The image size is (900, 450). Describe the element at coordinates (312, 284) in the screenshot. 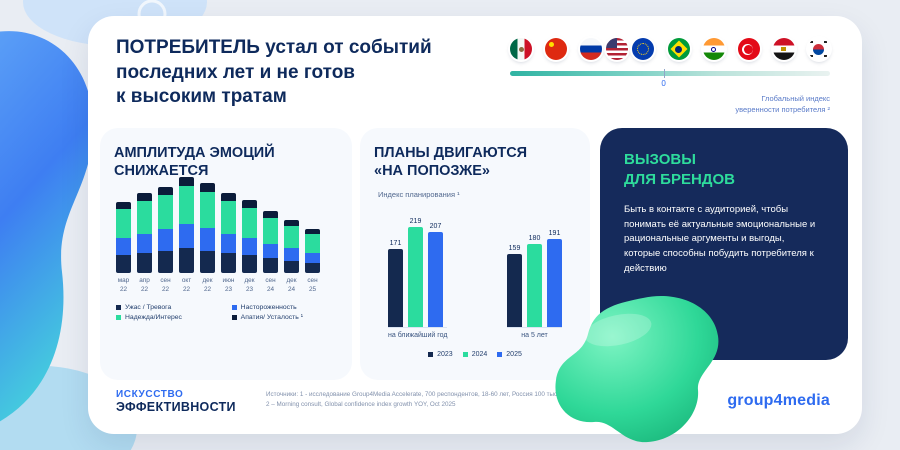

I see `emotion-bar-label: сен 25` at that location.